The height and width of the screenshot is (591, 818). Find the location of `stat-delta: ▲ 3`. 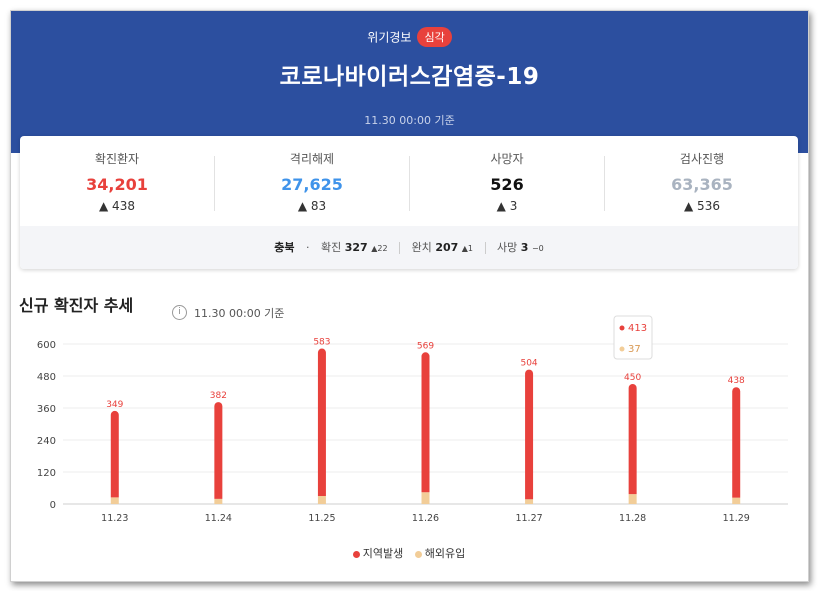

stat-delta: ▲ 3 is located at coordinates (507, 206).